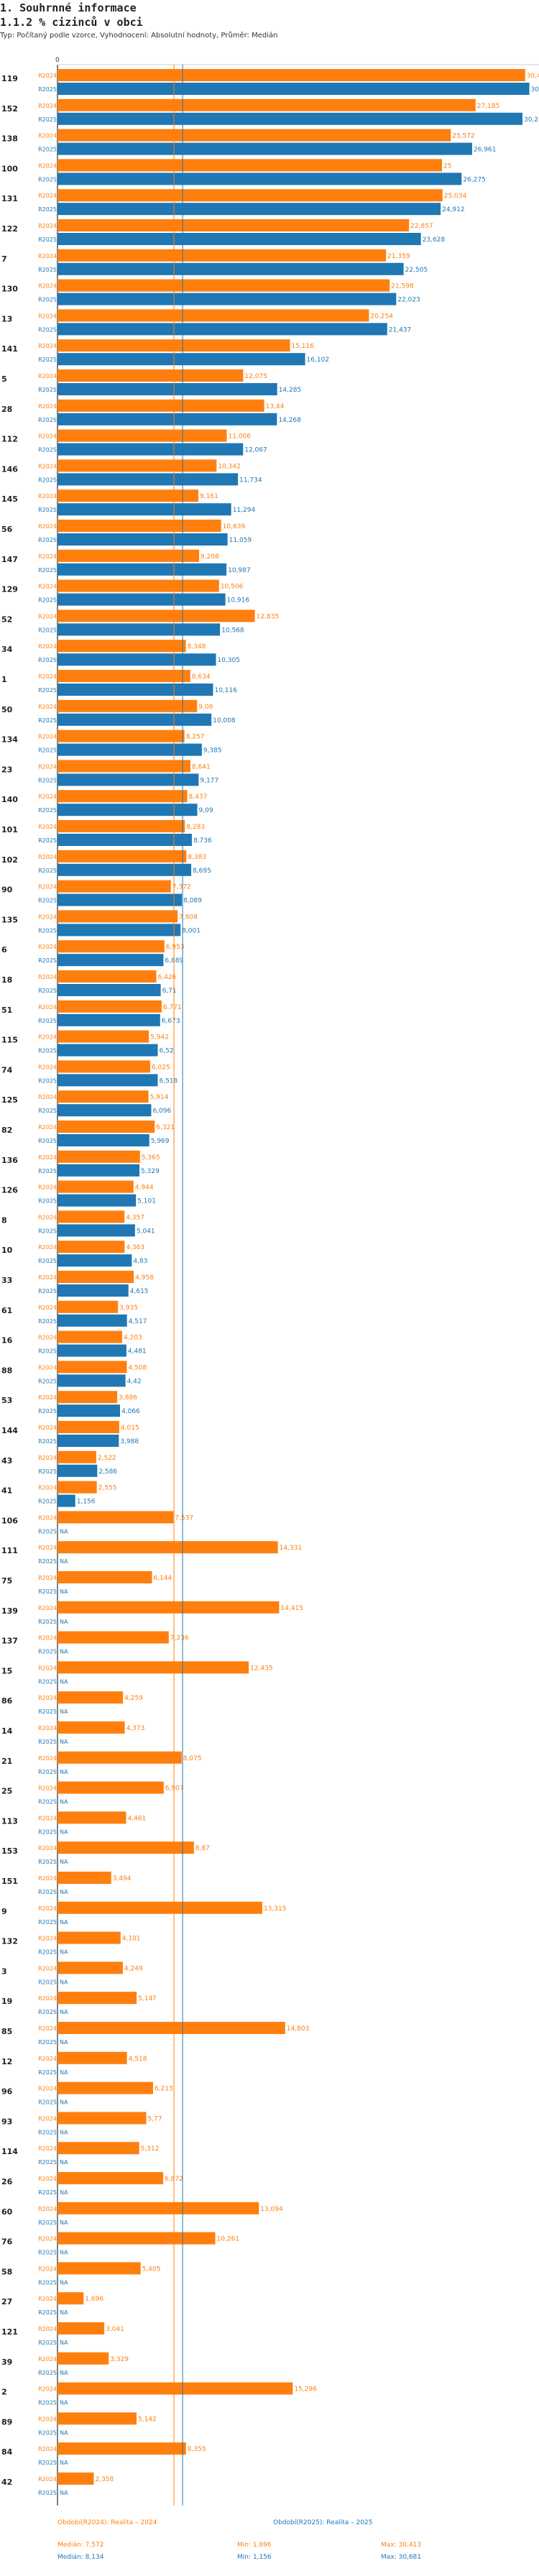  I want to click on category-label: 6, so click(4, 949).